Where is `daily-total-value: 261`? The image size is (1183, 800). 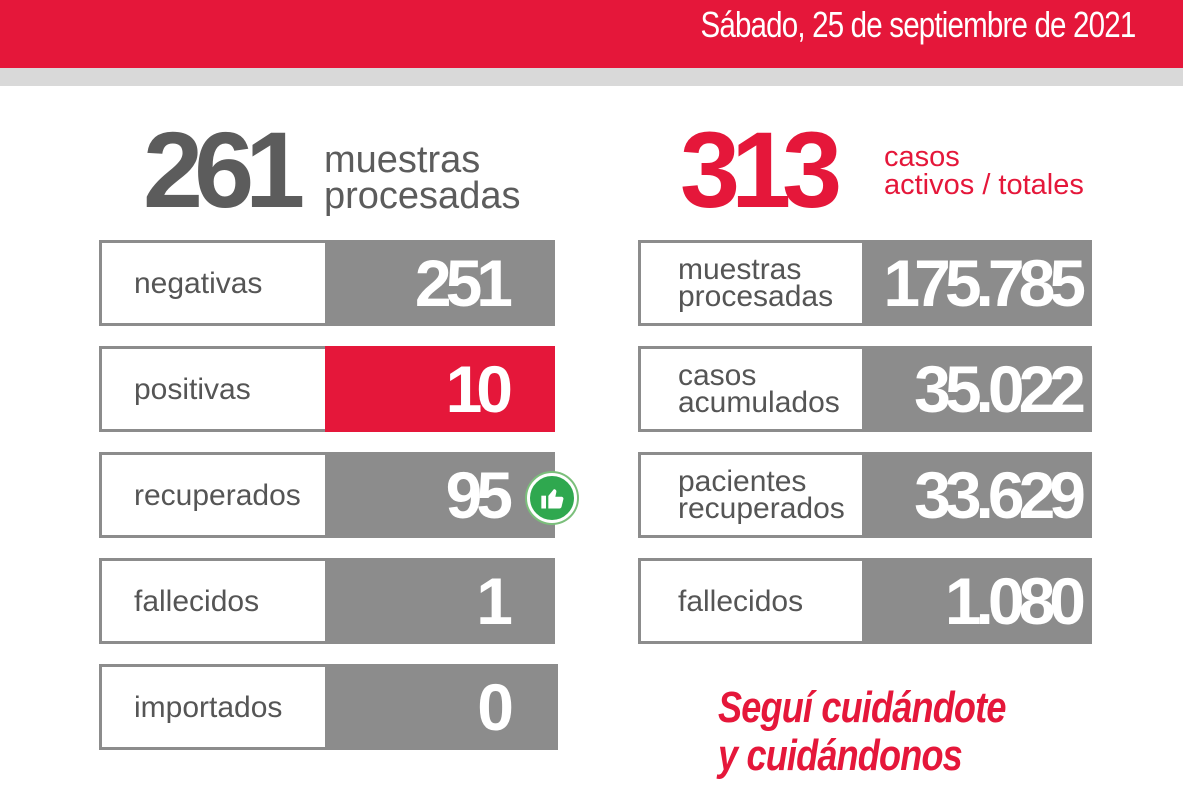
daily-total-value: 261 is located at coordinates (224, 169).